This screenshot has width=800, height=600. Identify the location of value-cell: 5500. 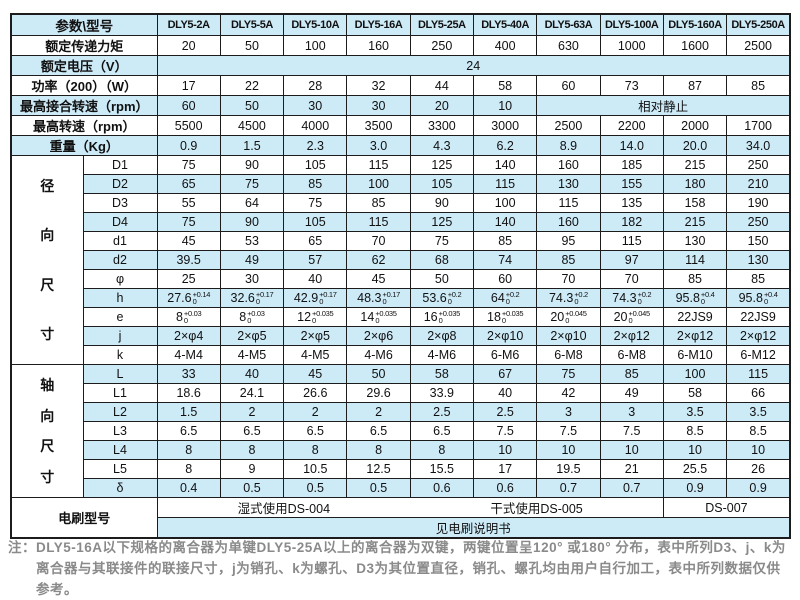
(188, 125).